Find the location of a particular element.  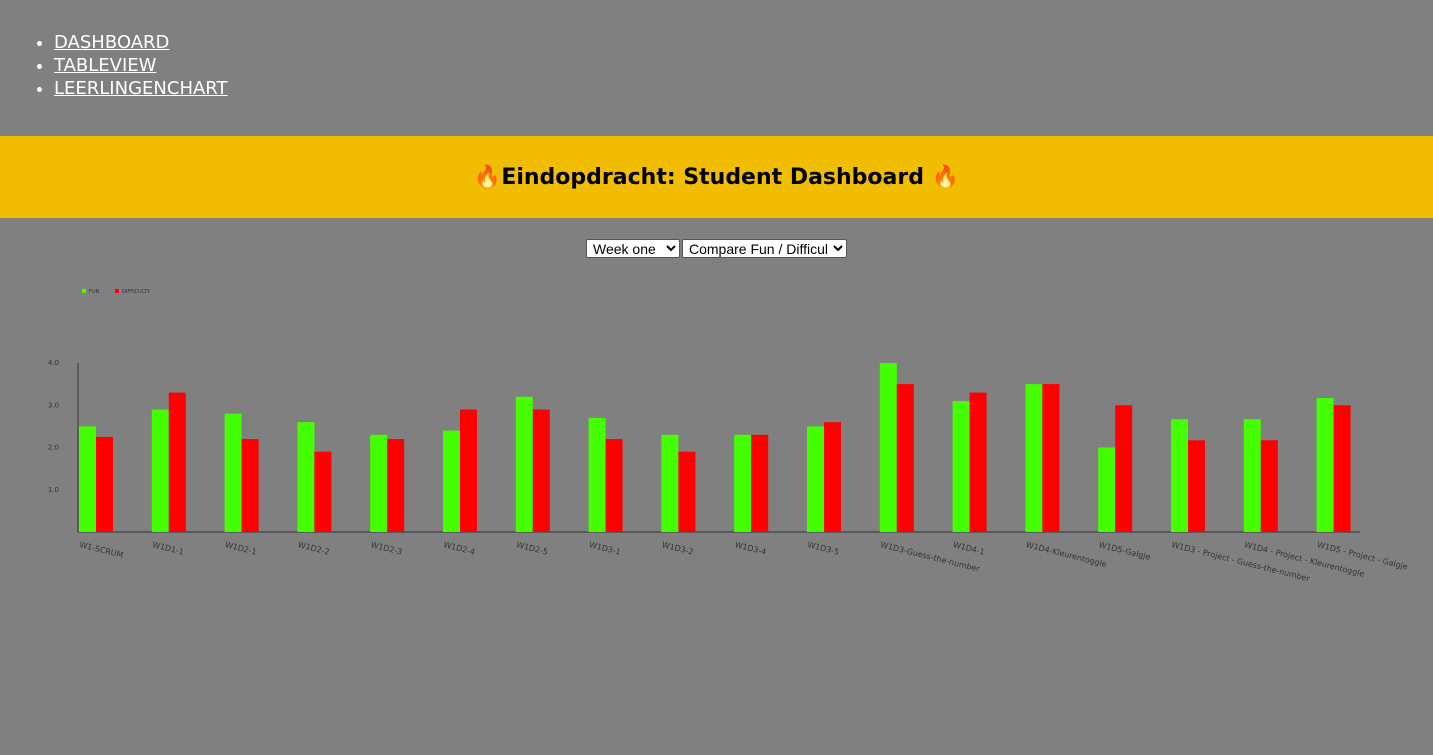

y-tick-label: 4.0 is located at coordinates (53, 363).